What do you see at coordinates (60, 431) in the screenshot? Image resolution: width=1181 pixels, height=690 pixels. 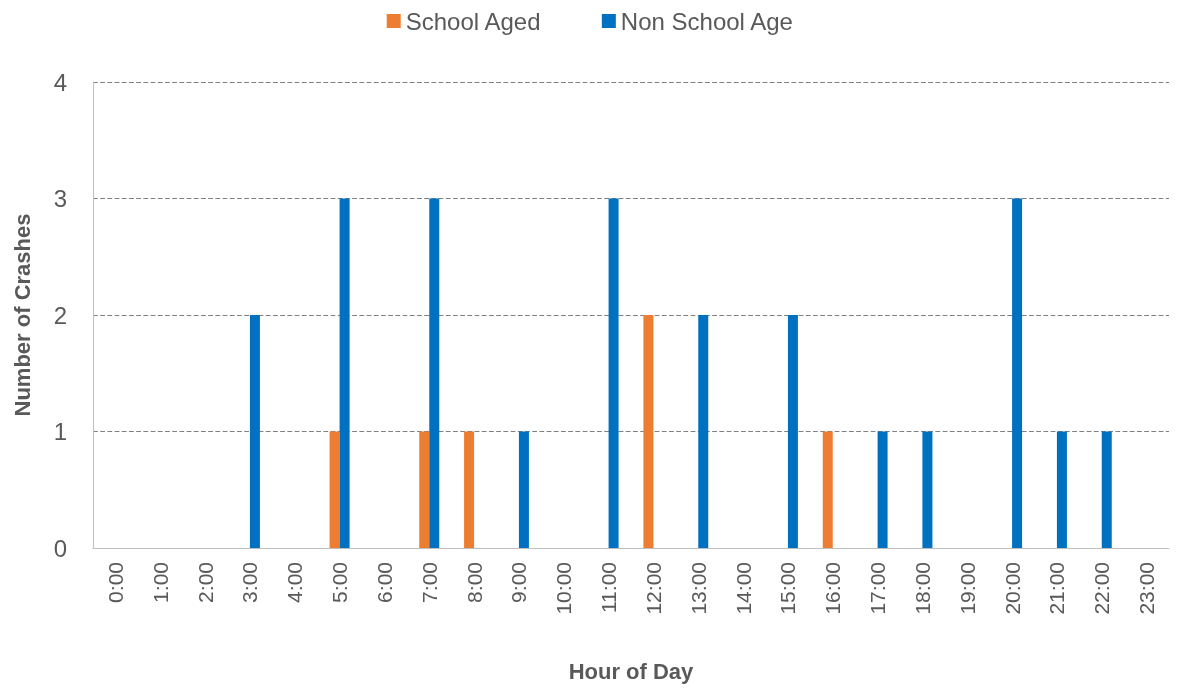 I see `y-tick-label: 1` at bounding box center [60, 431].